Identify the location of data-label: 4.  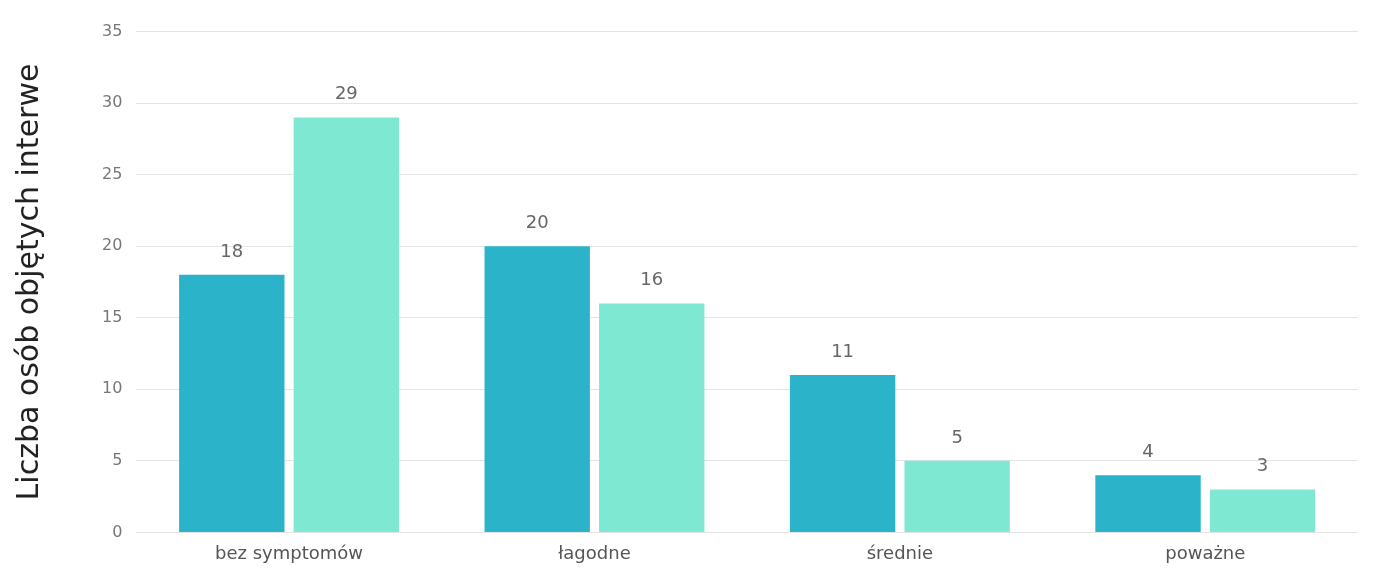
(1148, 450).